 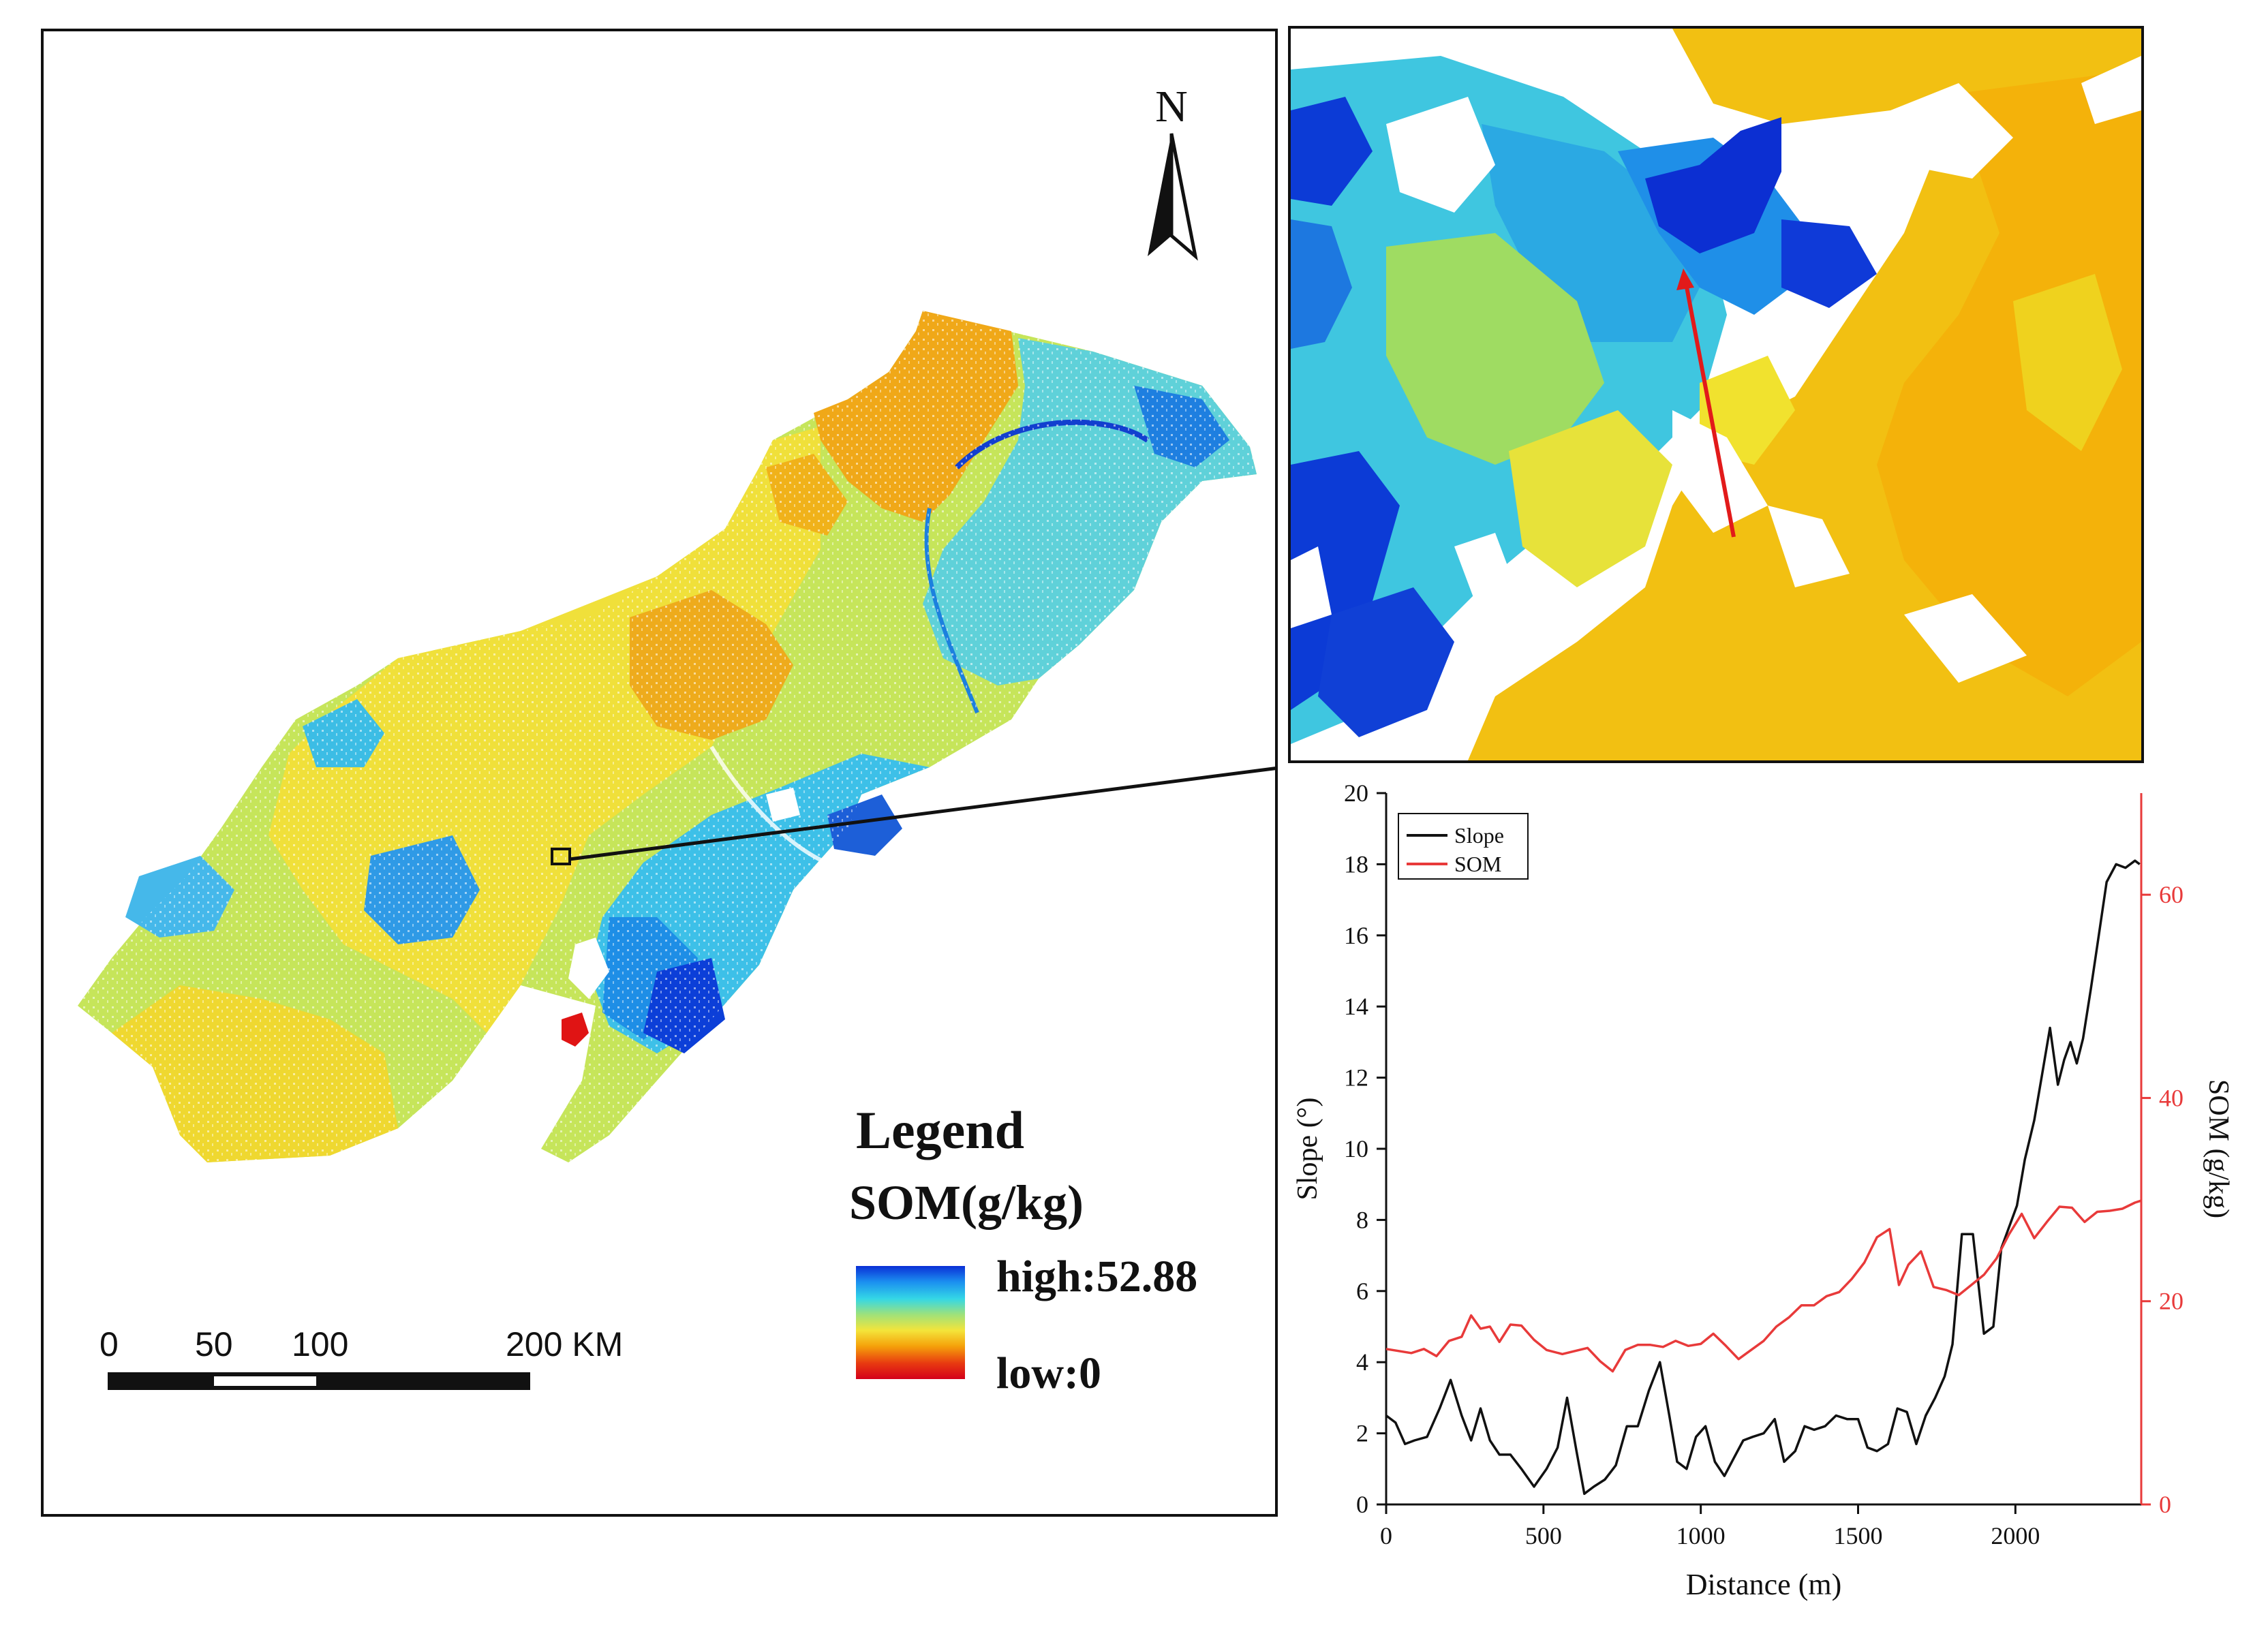 I want to click on series-line-som, so click(x=1763, y=1286).